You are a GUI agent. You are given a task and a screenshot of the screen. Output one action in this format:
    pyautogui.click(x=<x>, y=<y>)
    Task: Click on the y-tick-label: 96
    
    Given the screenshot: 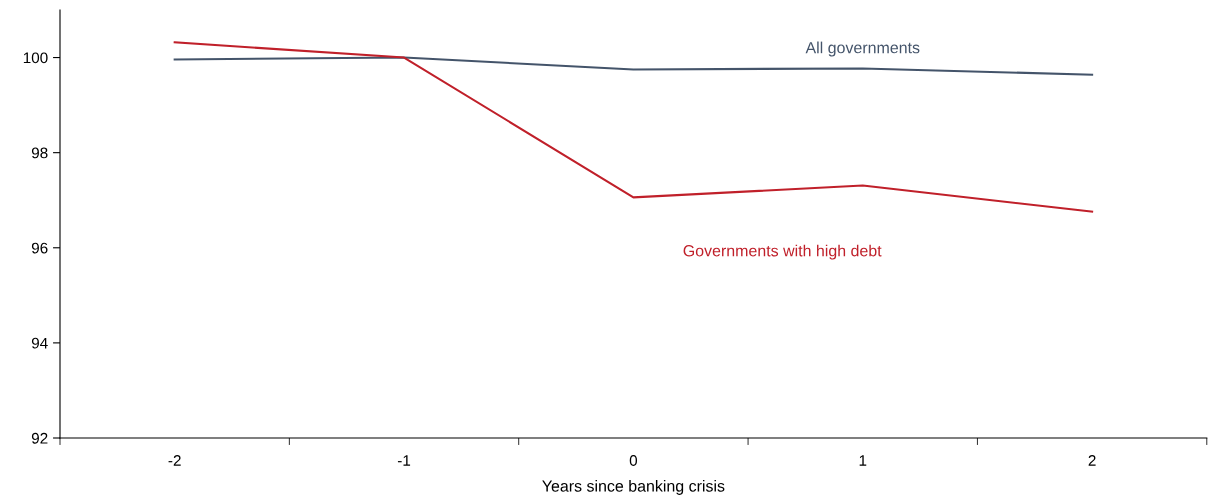 What is the action you would take?
    pyautogui.click(x=39, y=248)
    